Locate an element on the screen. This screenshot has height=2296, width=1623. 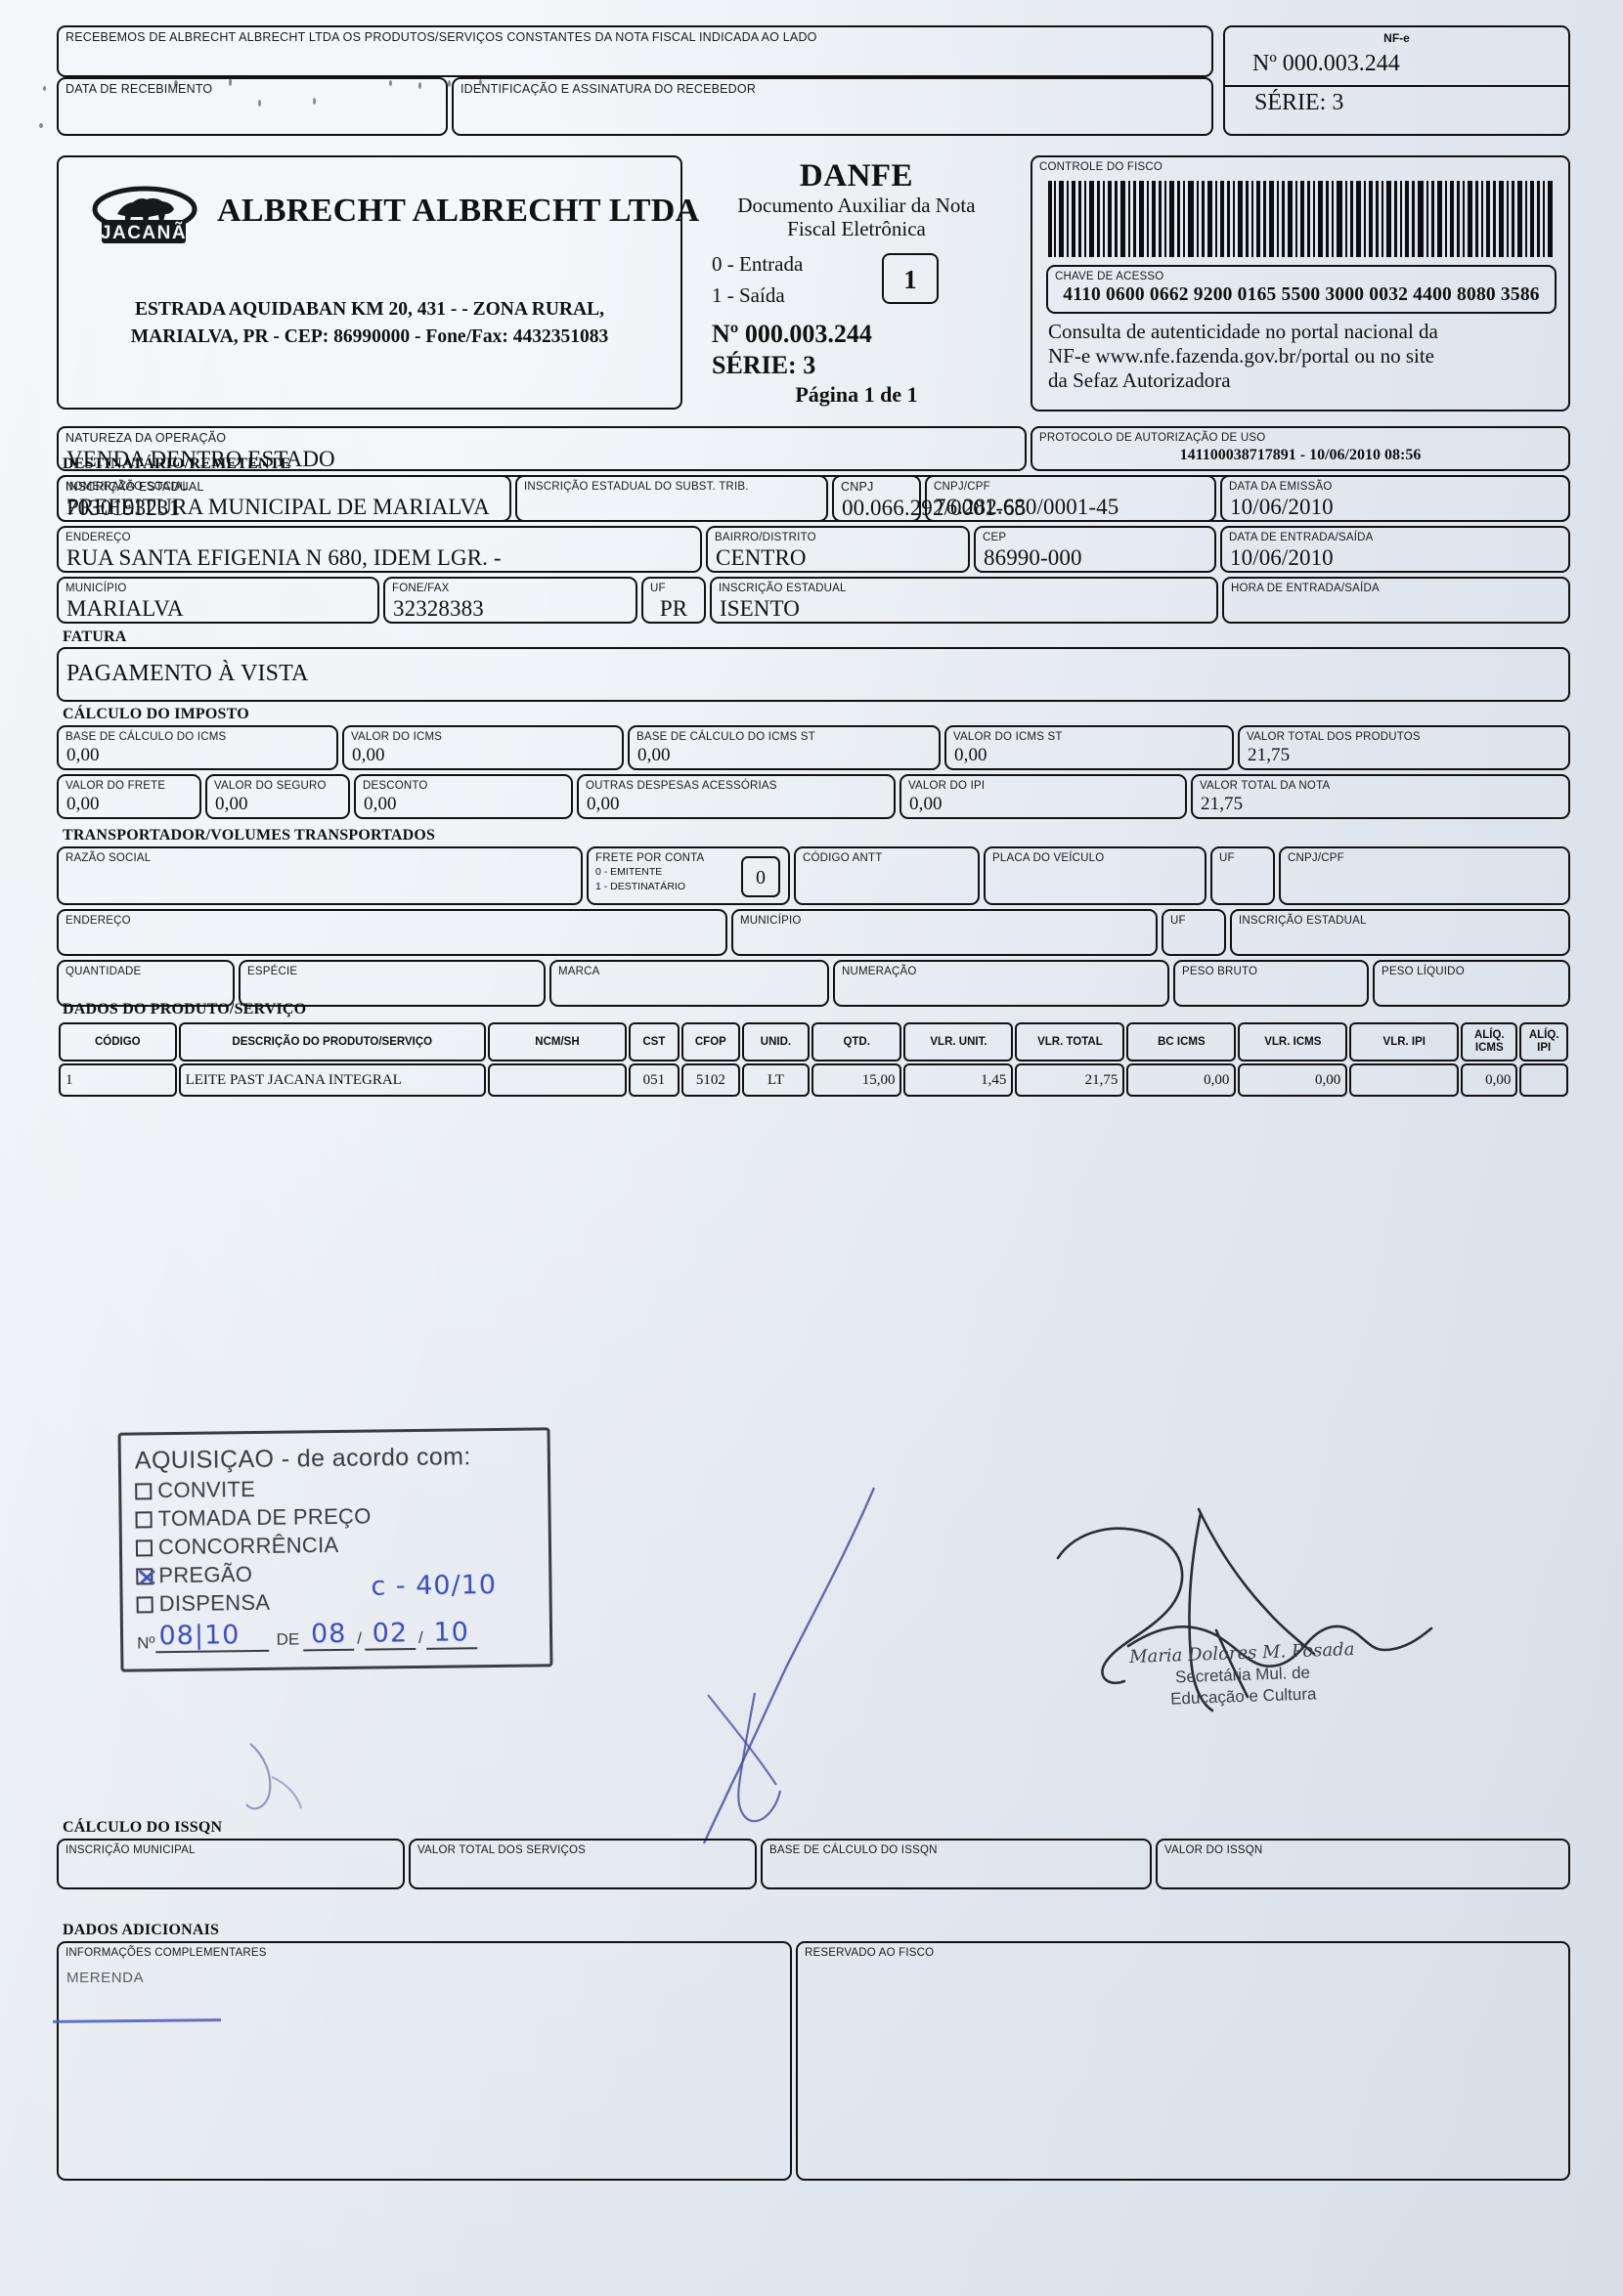
imposto-vlr-ipi-value: 0,00 is located at coordinates (926, 803).